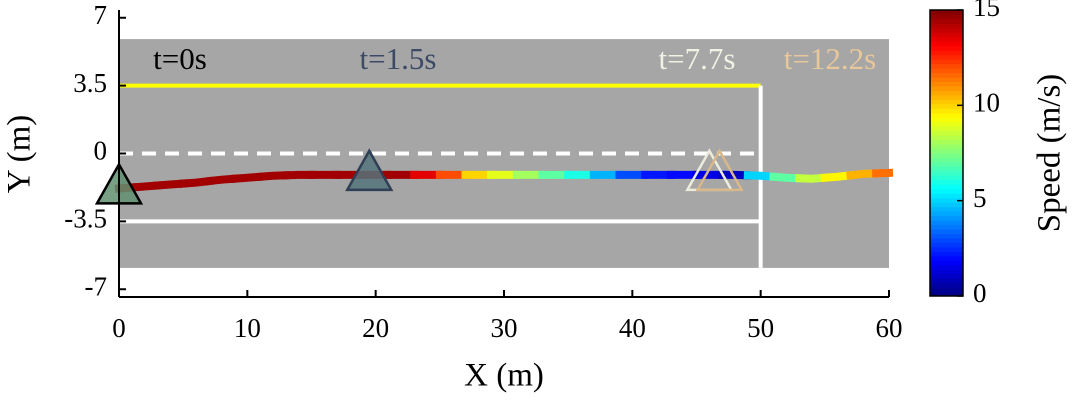  I want to click on x-axis-label: X (m), so click(504, 376).